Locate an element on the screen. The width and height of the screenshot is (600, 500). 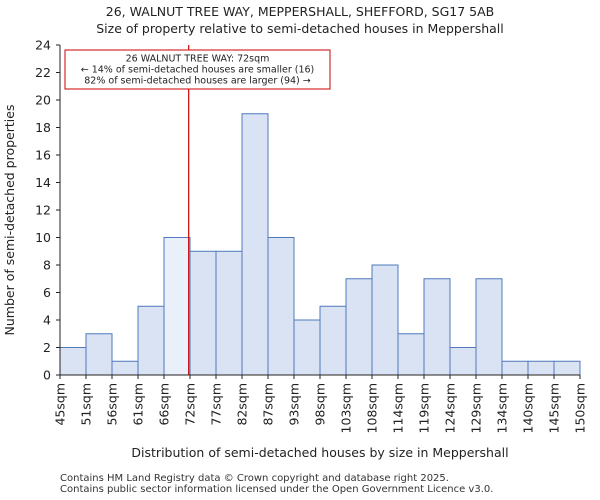
bar-108sqm is located at coordinates (385, 320).